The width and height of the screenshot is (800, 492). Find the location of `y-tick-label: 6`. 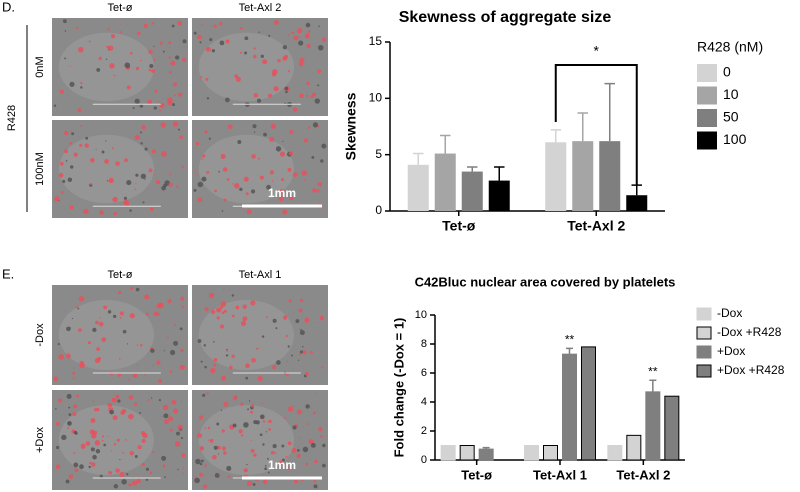

y-tick-label: 6 is located at coordinates (424, 373).